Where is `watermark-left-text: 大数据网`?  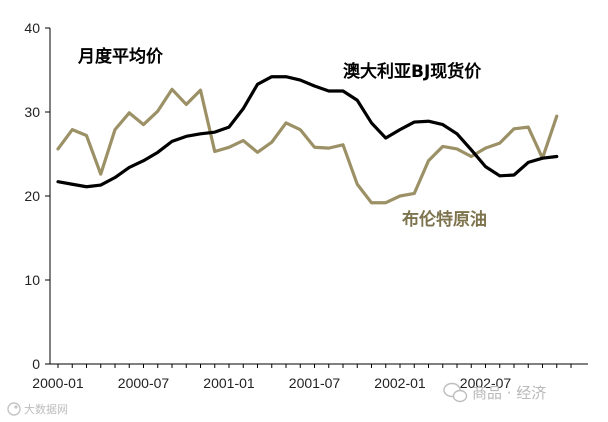 watermark-left-text: 大数据网 is located at coordinates (46, 409).